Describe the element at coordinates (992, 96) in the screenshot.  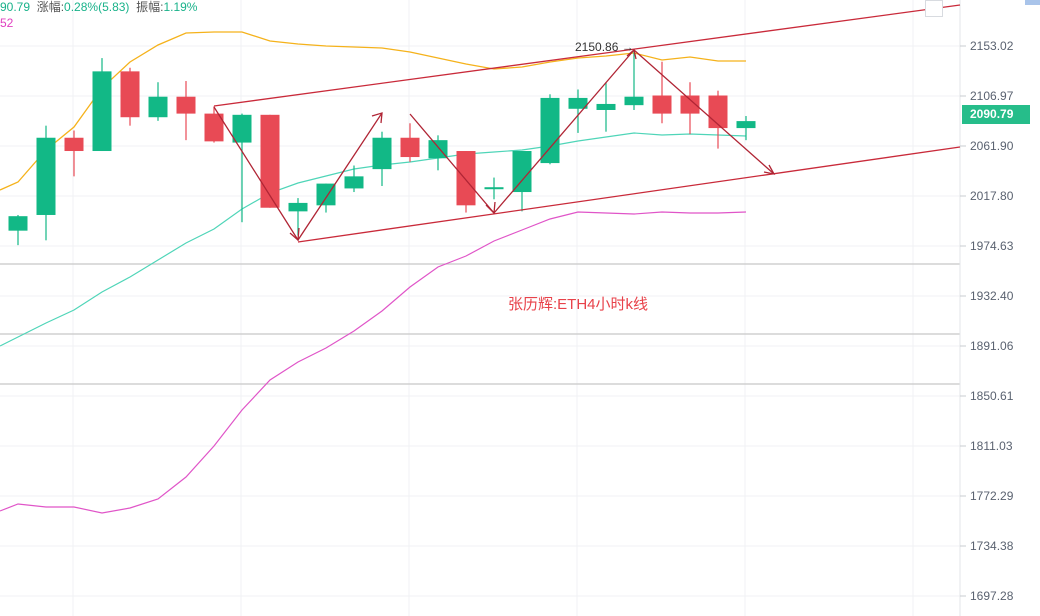
I see `price-axis-label: 2106.97` at that location.